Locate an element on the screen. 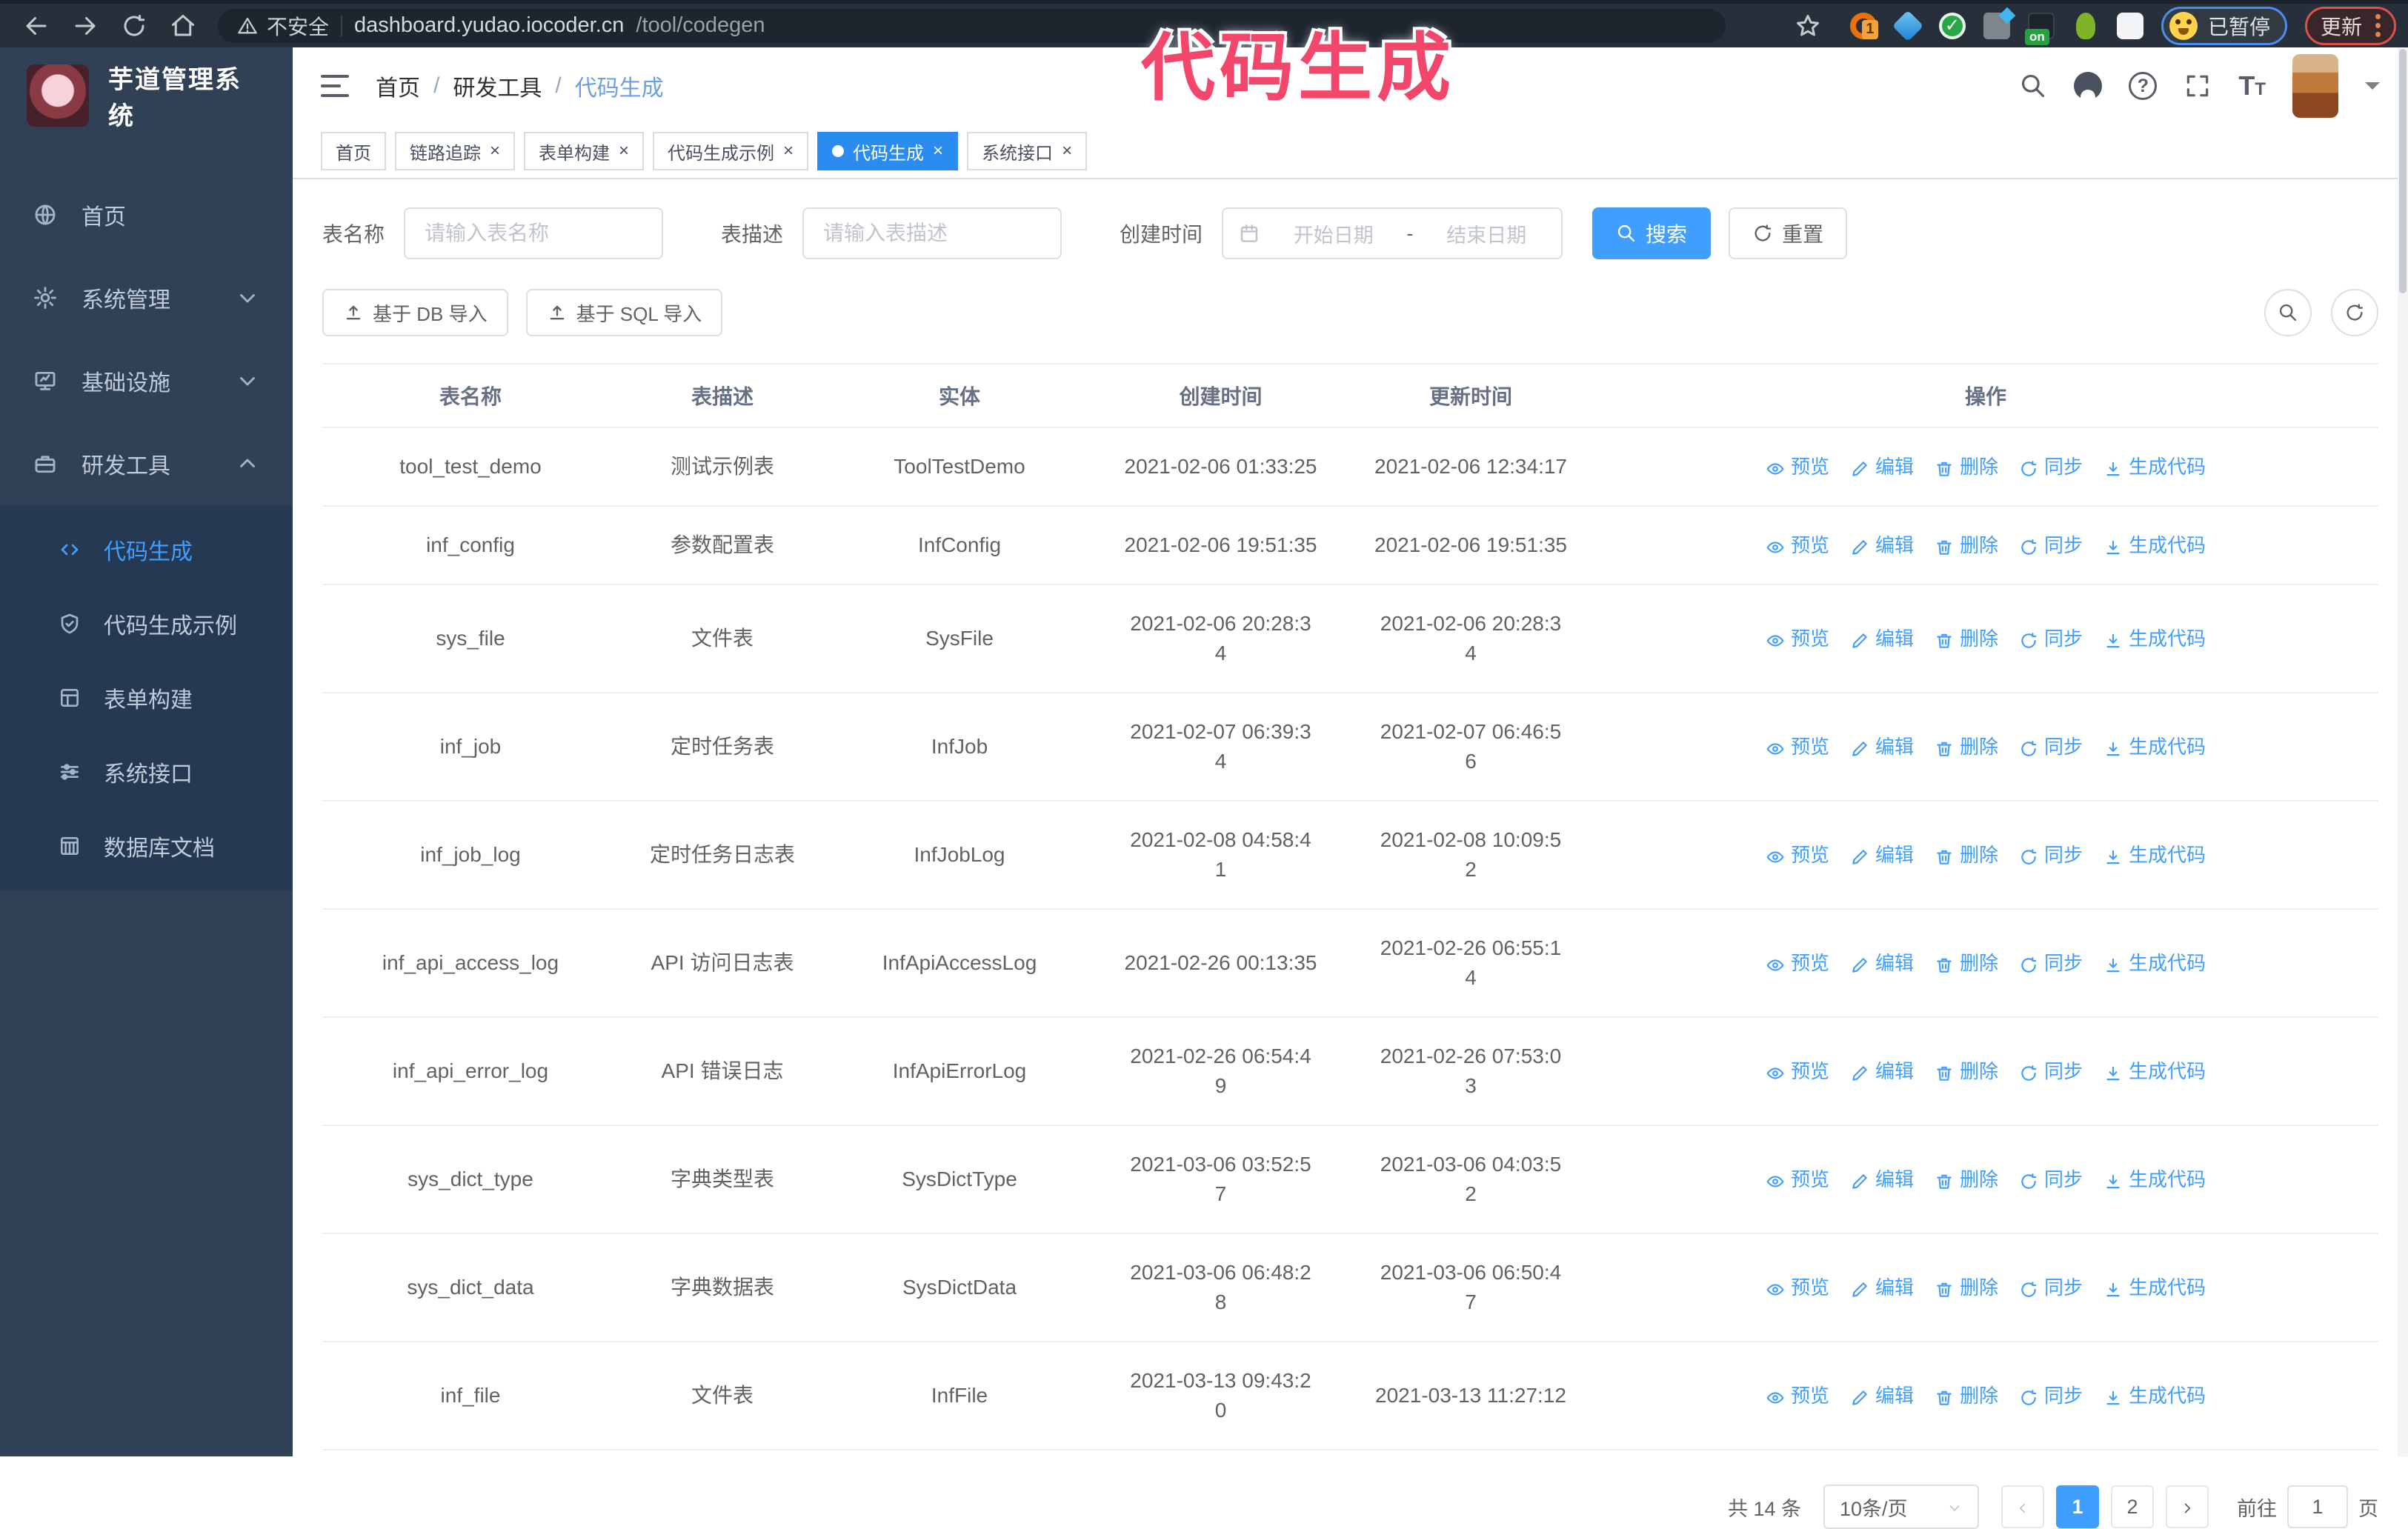 The width and height of the screenshot is (2408, 1529). profile-paused-chip: 已暂停 is located at coordinates (2224, 25).